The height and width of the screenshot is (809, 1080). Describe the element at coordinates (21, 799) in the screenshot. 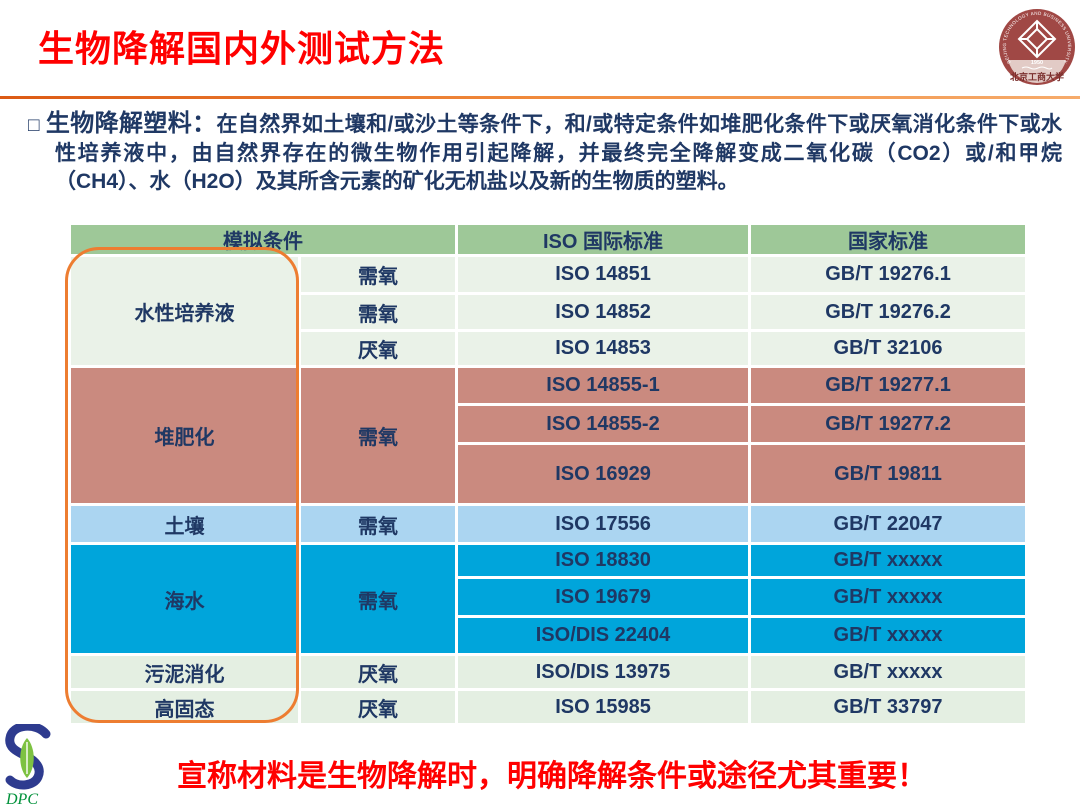

I see `dpc-label: DPC` at that location.